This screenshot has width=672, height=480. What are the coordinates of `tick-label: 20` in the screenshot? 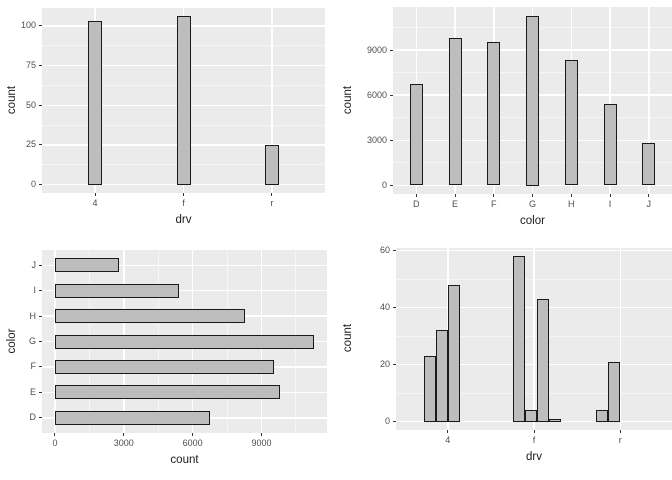 It's located at (384, 364).